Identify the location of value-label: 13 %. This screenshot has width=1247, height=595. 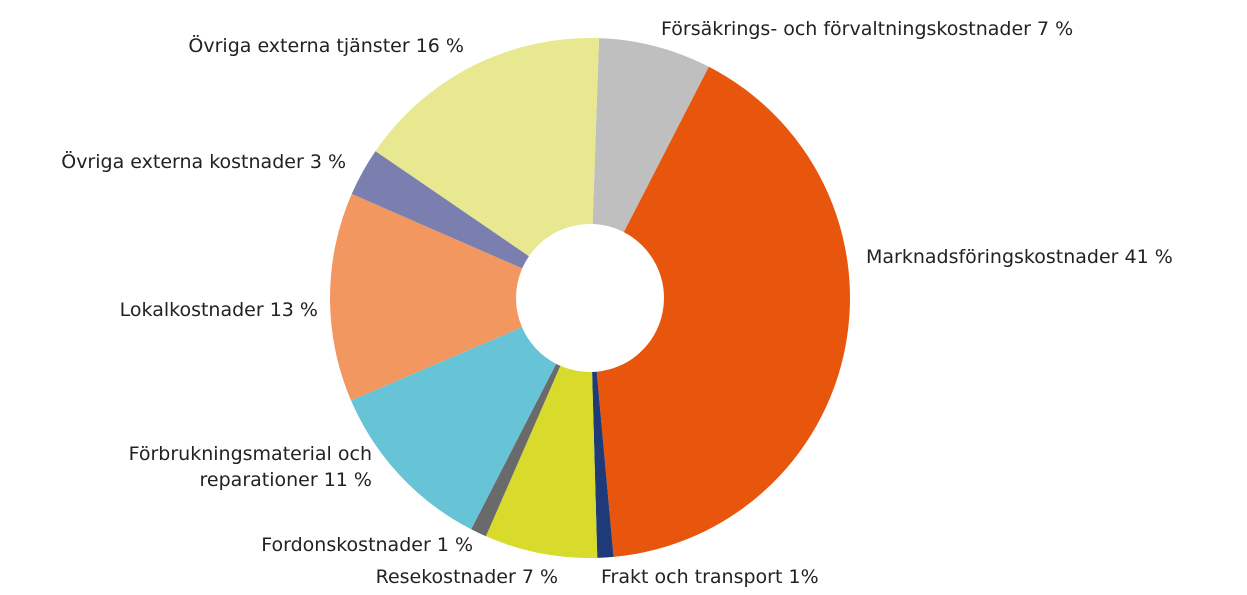
(293, 310).